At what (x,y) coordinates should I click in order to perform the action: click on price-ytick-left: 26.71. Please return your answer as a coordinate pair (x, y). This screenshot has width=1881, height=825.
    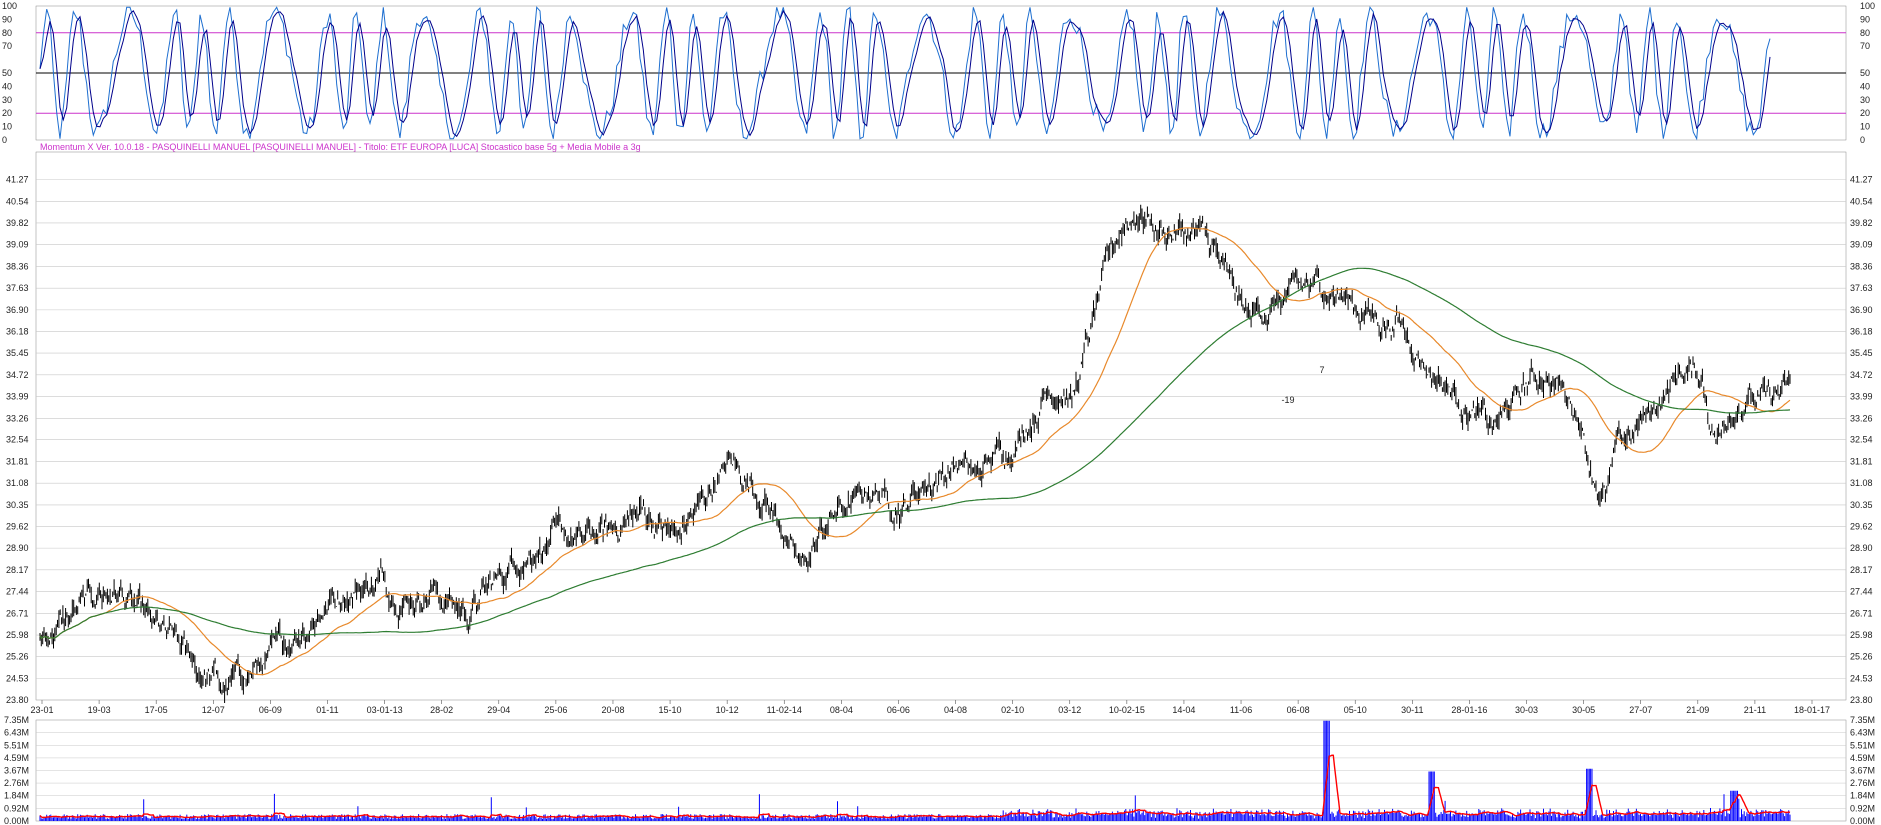
    Looking at the image, I should click on (17, 613).